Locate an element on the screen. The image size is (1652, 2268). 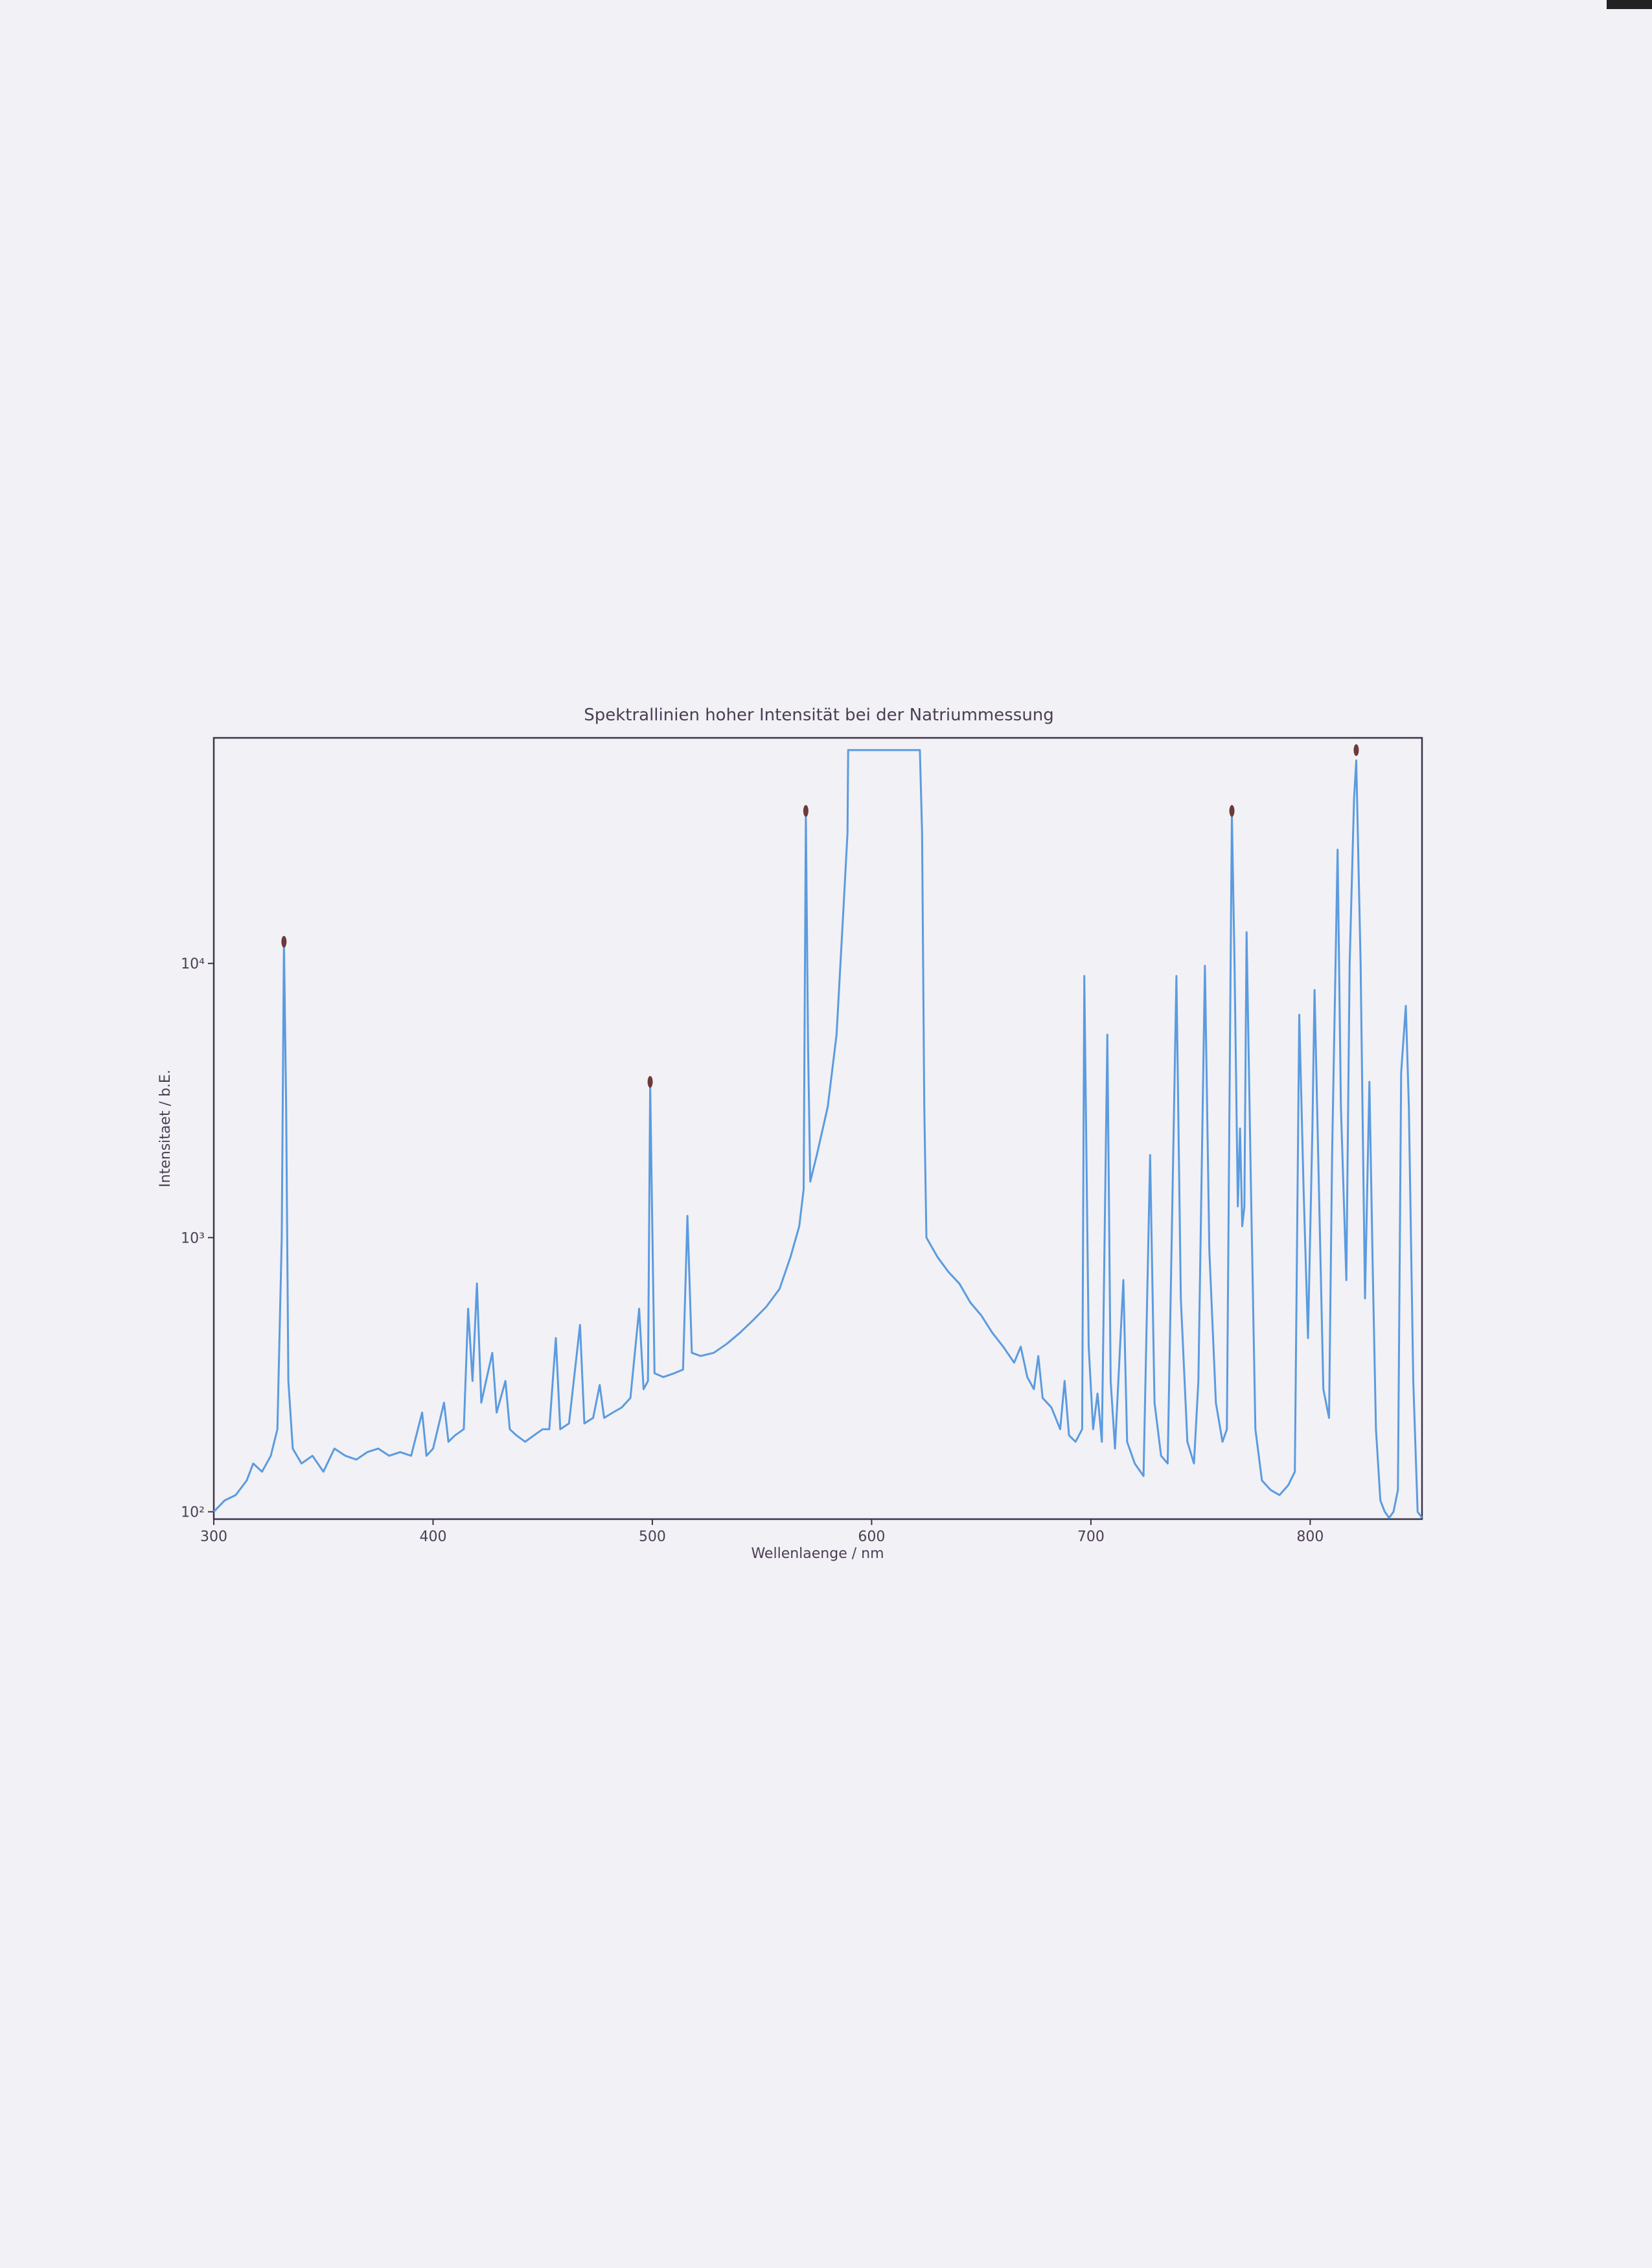
x-axis-label: Wellenlaenge / nm is located at coordinates (817, 1554).